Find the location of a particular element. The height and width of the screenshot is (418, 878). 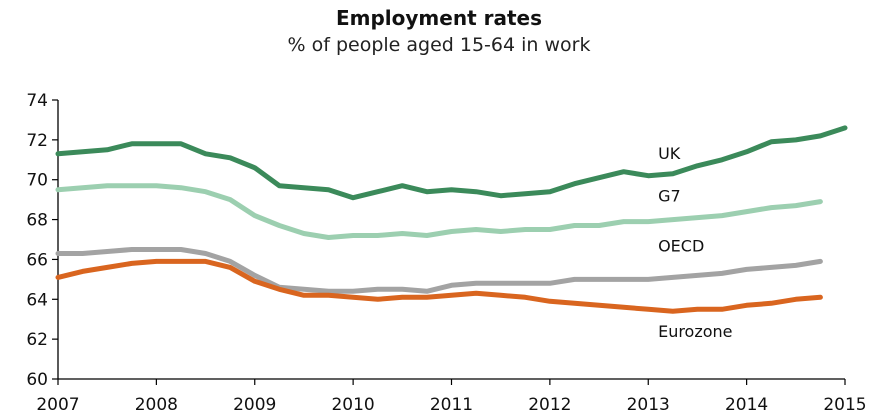

x-tick-label: 2011 is located at coordinates (451, 405).